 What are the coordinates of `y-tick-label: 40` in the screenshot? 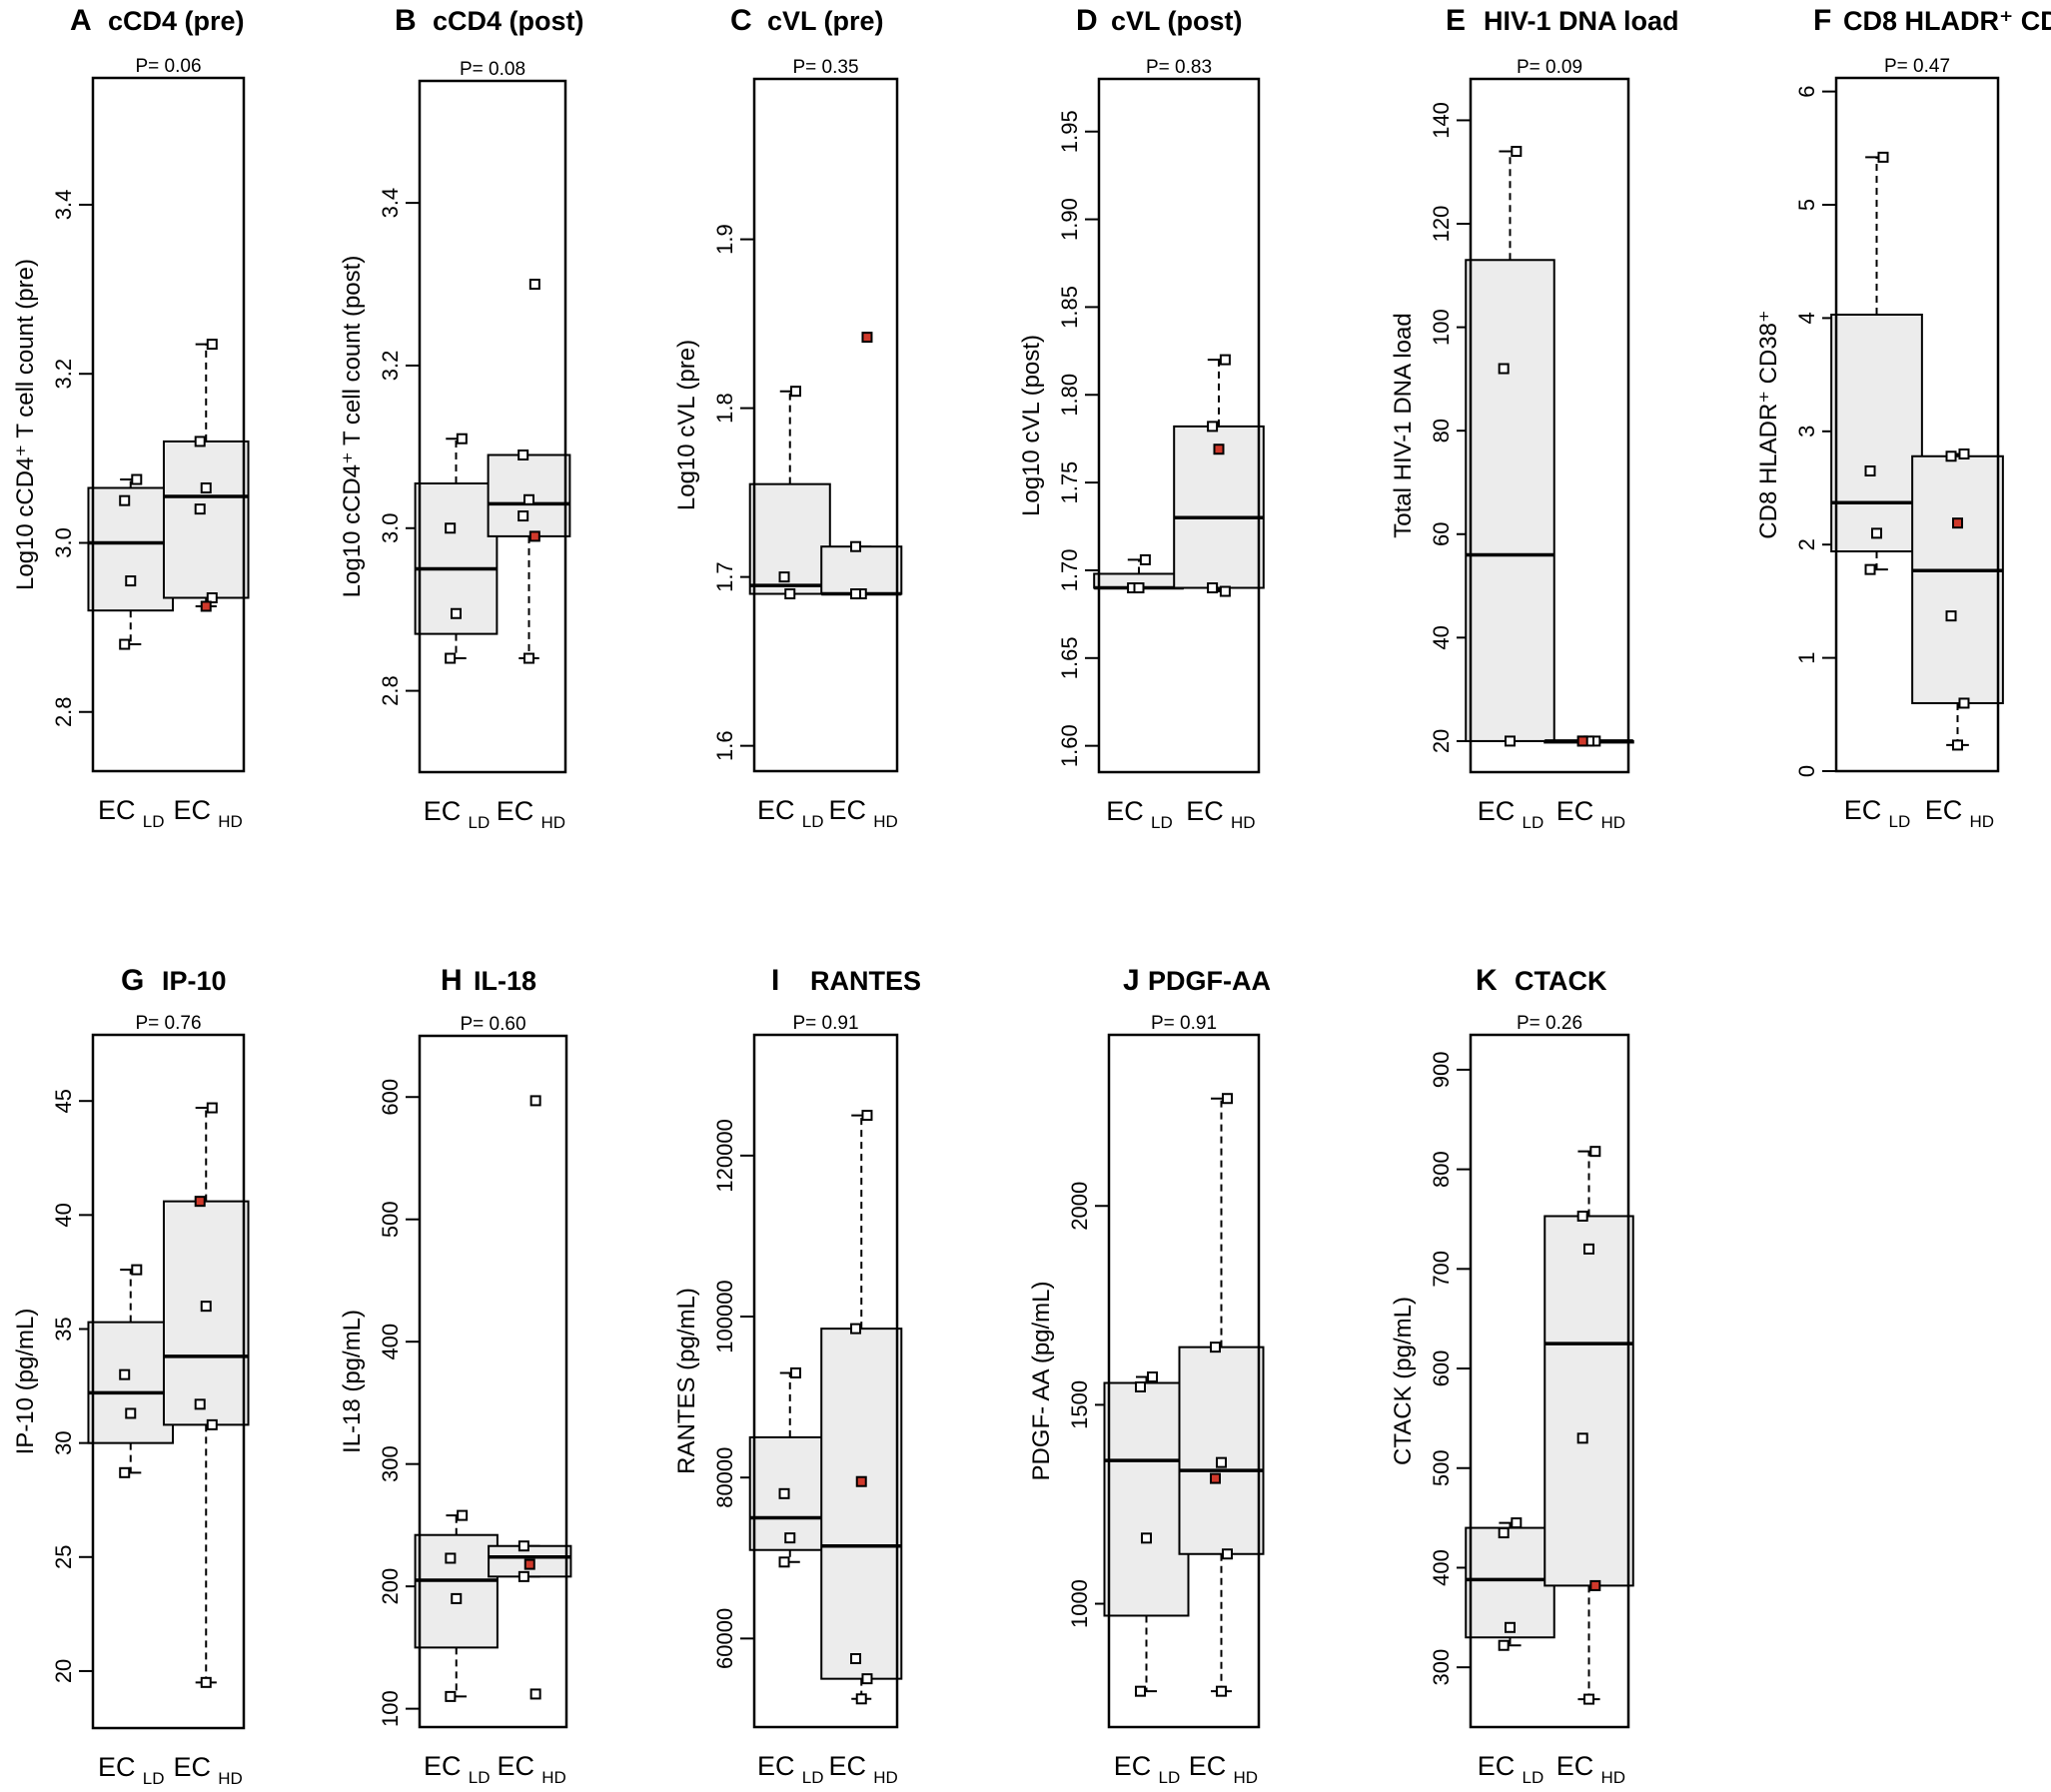 It's located at (63, 1215).